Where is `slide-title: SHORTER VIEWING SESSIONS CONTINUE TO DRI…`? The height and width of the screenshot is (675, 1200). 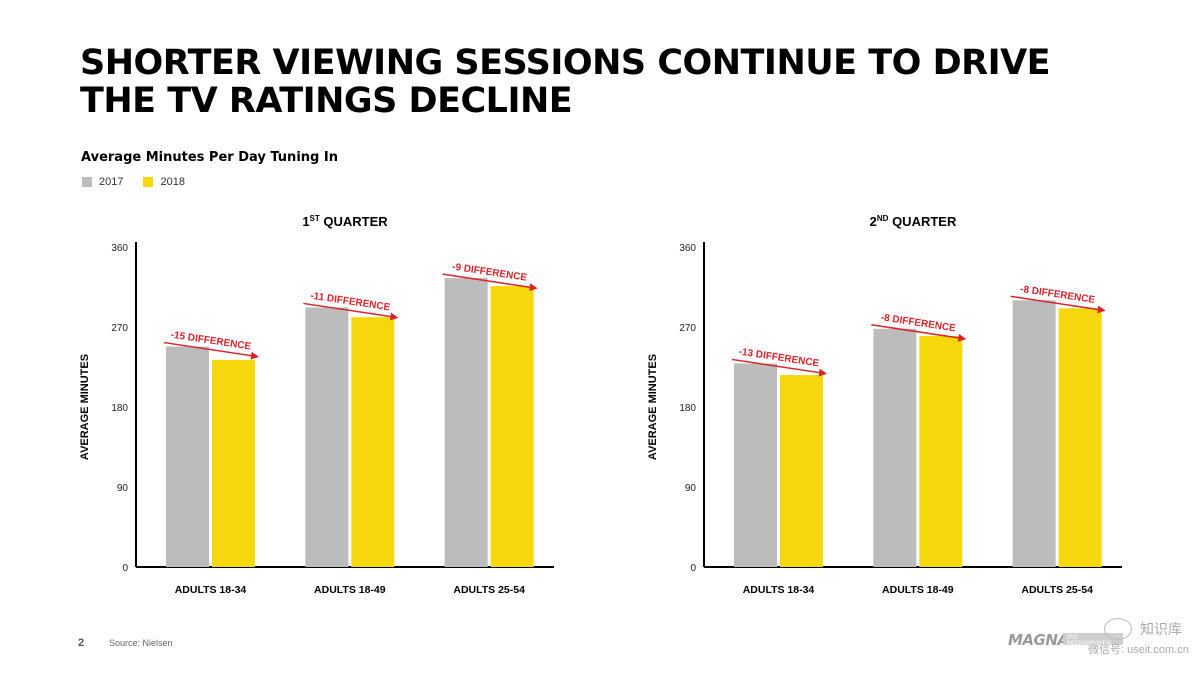 slide-title: SHORTER VIEWING SESSIONS CONTINUE TO DRI… is located at coordinates (565, 82).